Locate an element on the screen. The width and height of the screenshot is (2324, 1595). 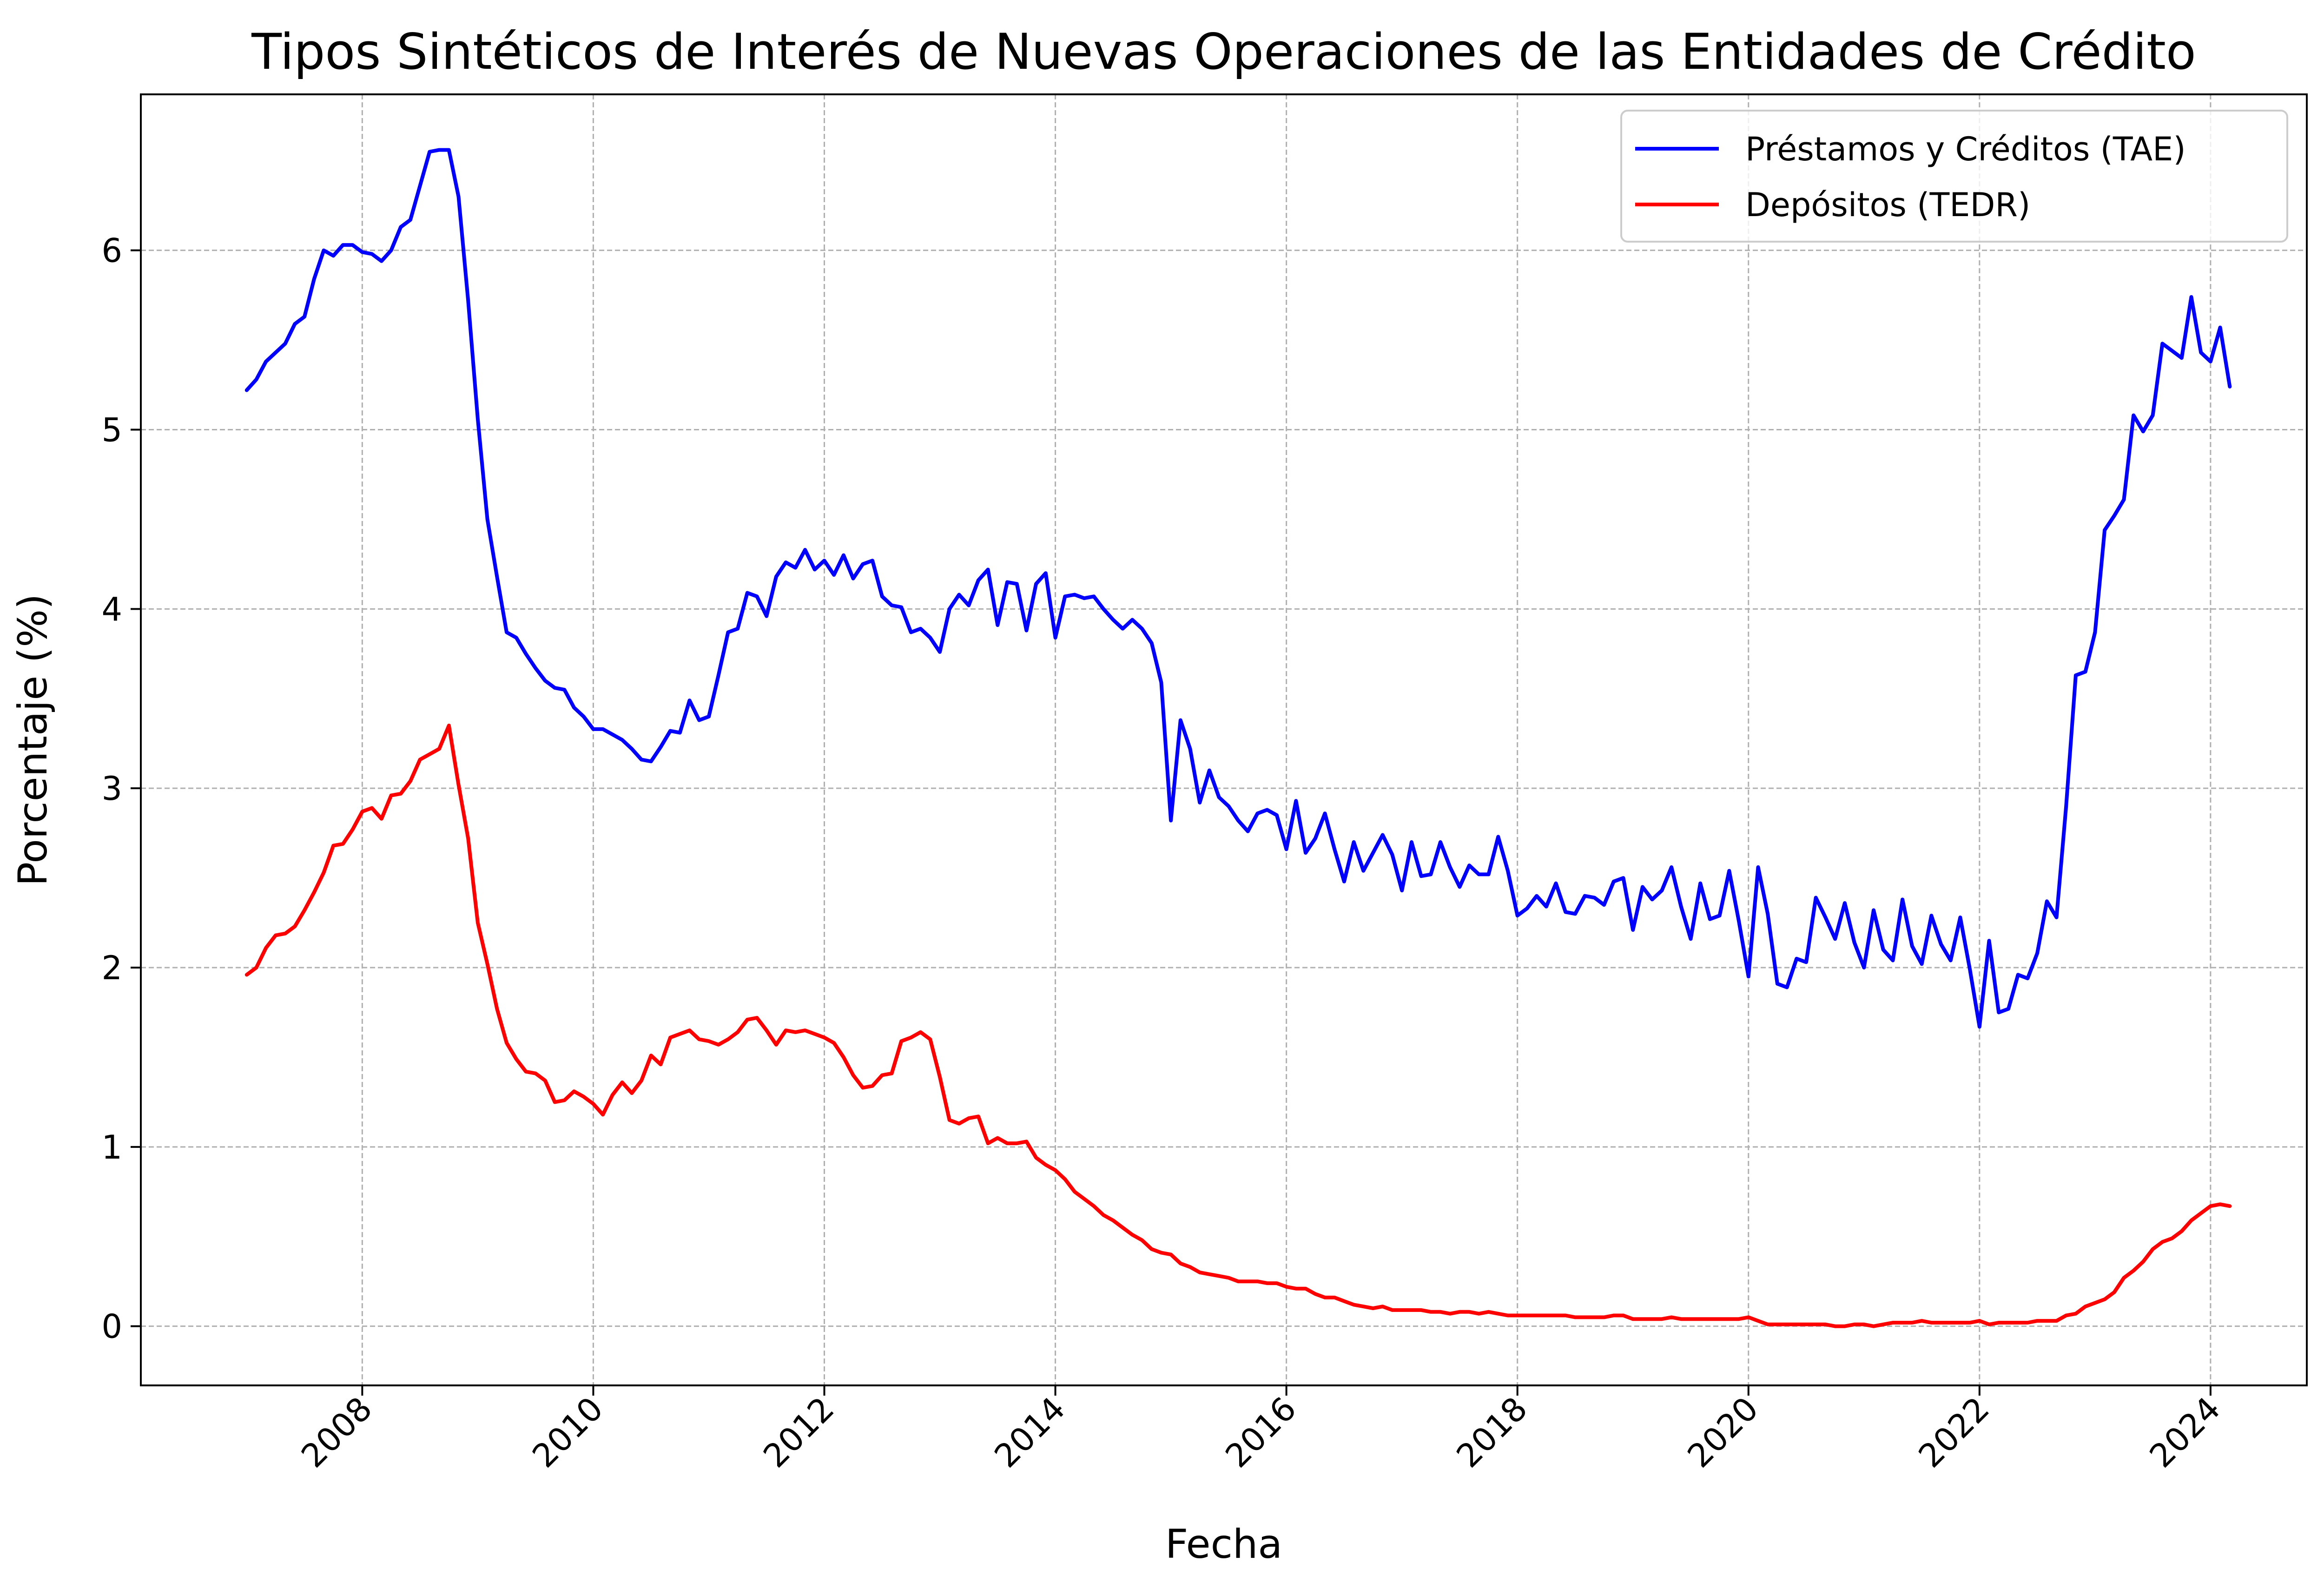
y-axis-label: Porcentaje (%) is located at coordinates (33, 740).